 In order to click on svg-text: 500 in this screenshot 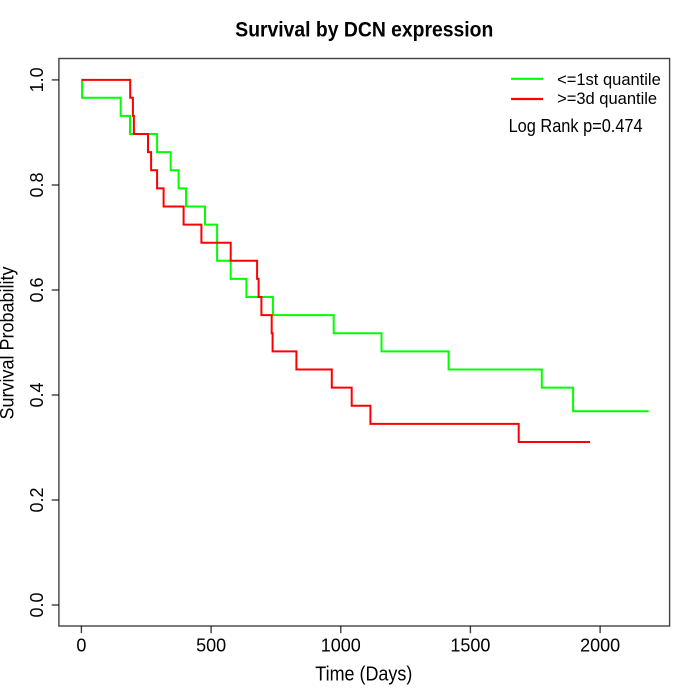, I will do `click(211, 646)`.